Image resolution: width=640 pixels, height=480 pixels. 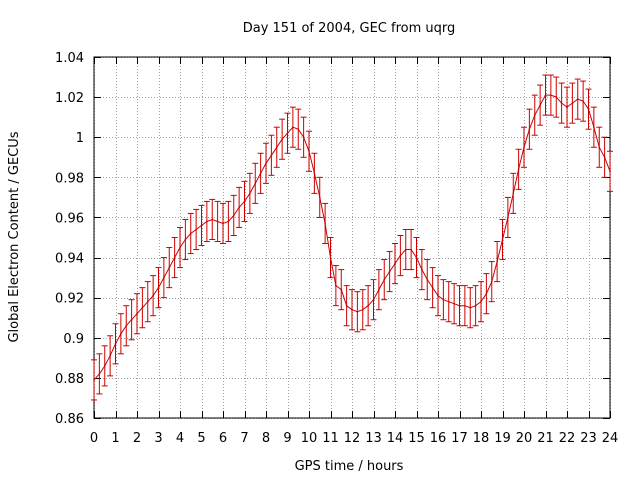 I want to click on x-axis-label: GPS time / hours, so click(x=349, y=466).